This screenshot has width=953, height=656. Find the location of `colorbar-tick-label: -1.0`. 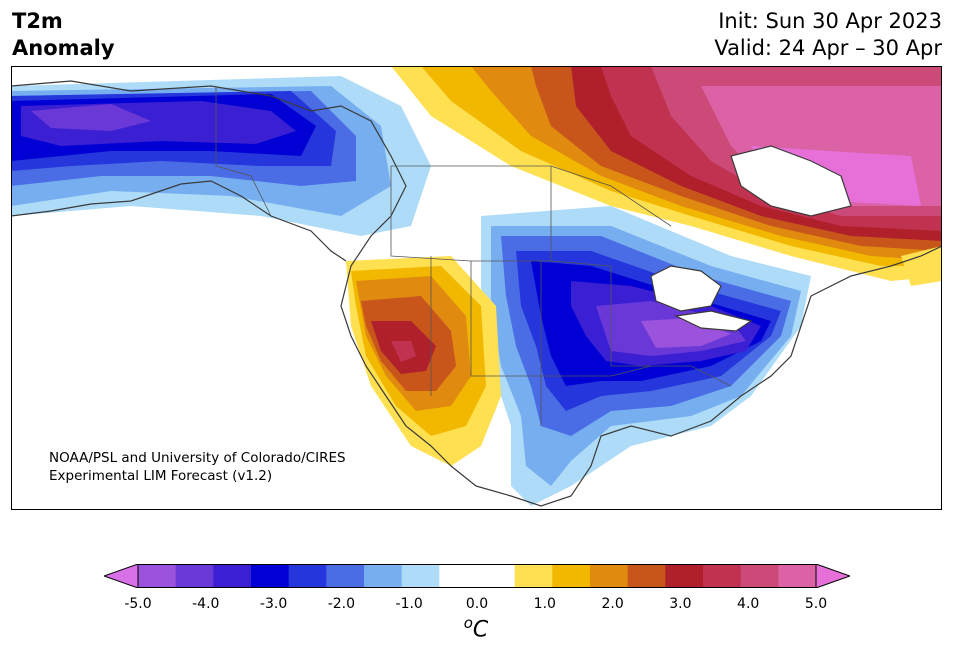

colorbar-tick-label: -1.0 is located at coordinates (409, 604).